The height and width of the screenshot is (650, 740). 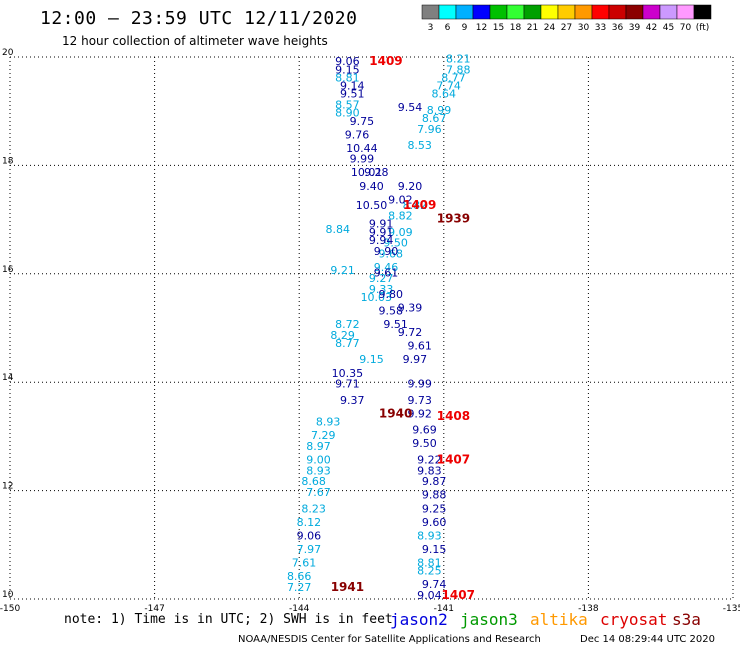 I want to click on wave-height-label: 9.88, so click(x=434, y=495).